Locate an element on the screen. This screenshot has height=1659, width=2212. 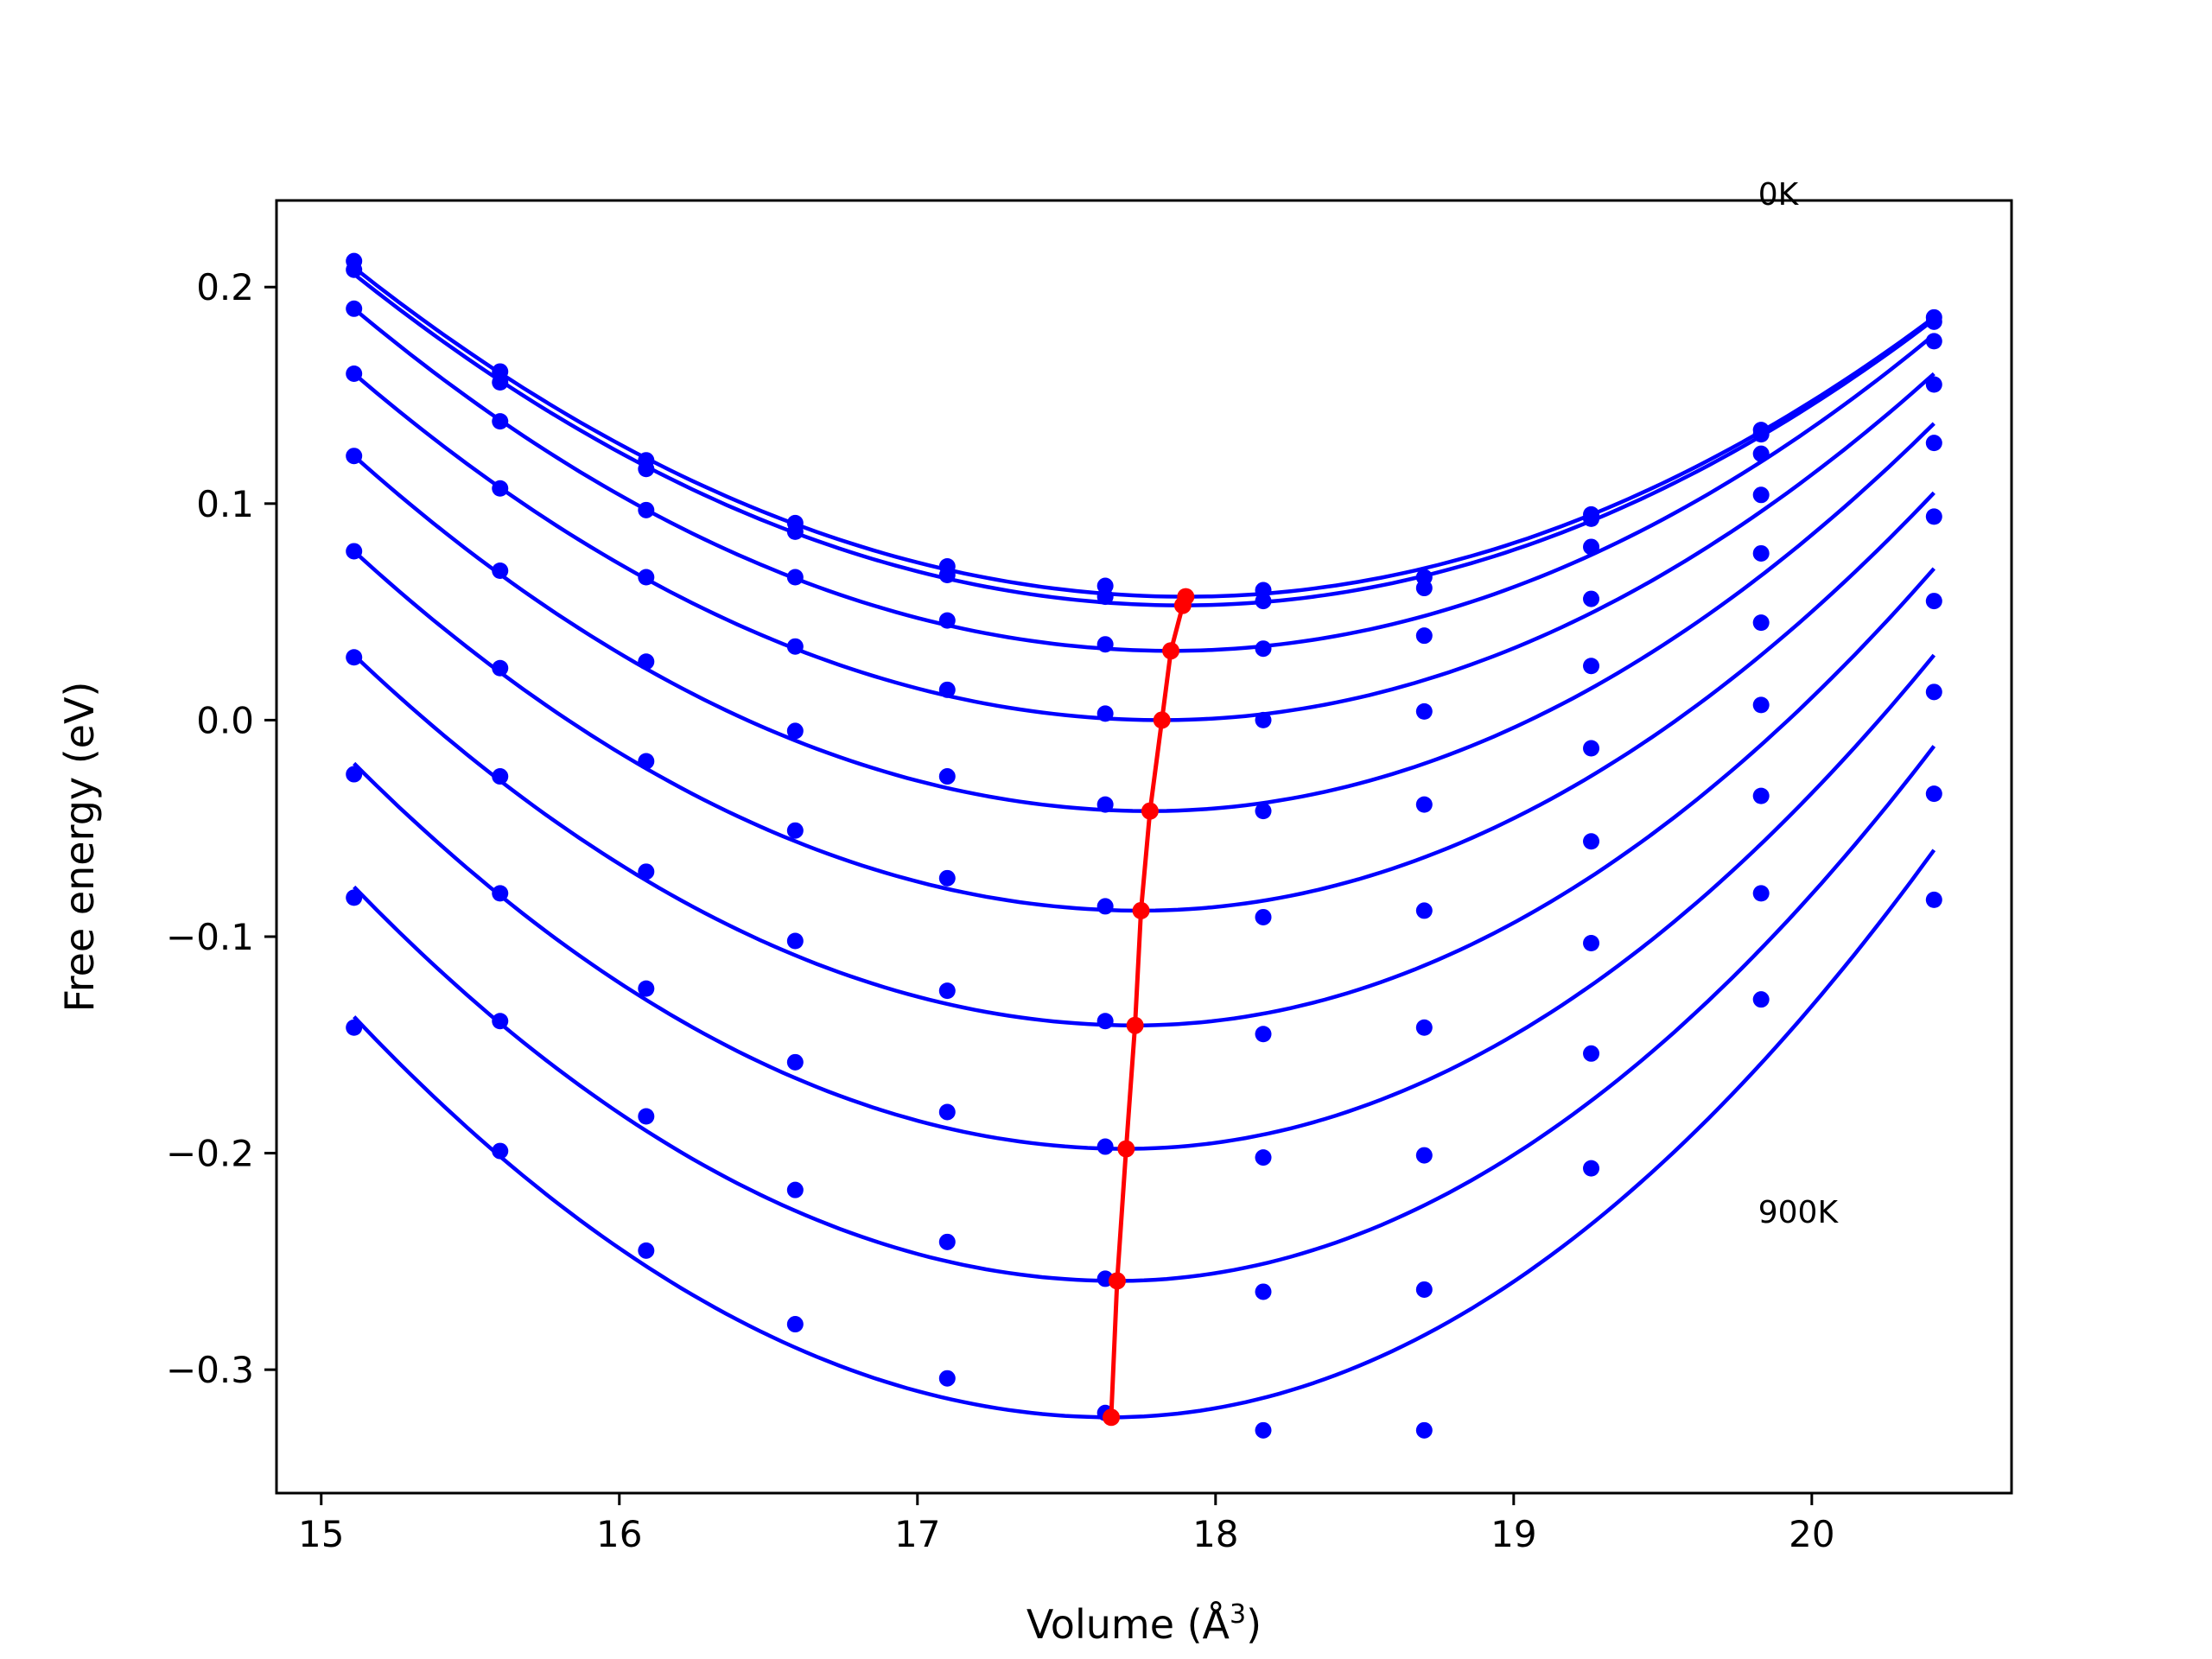
y-tick-label: −0.3 is located at coordinates (210, 1370).